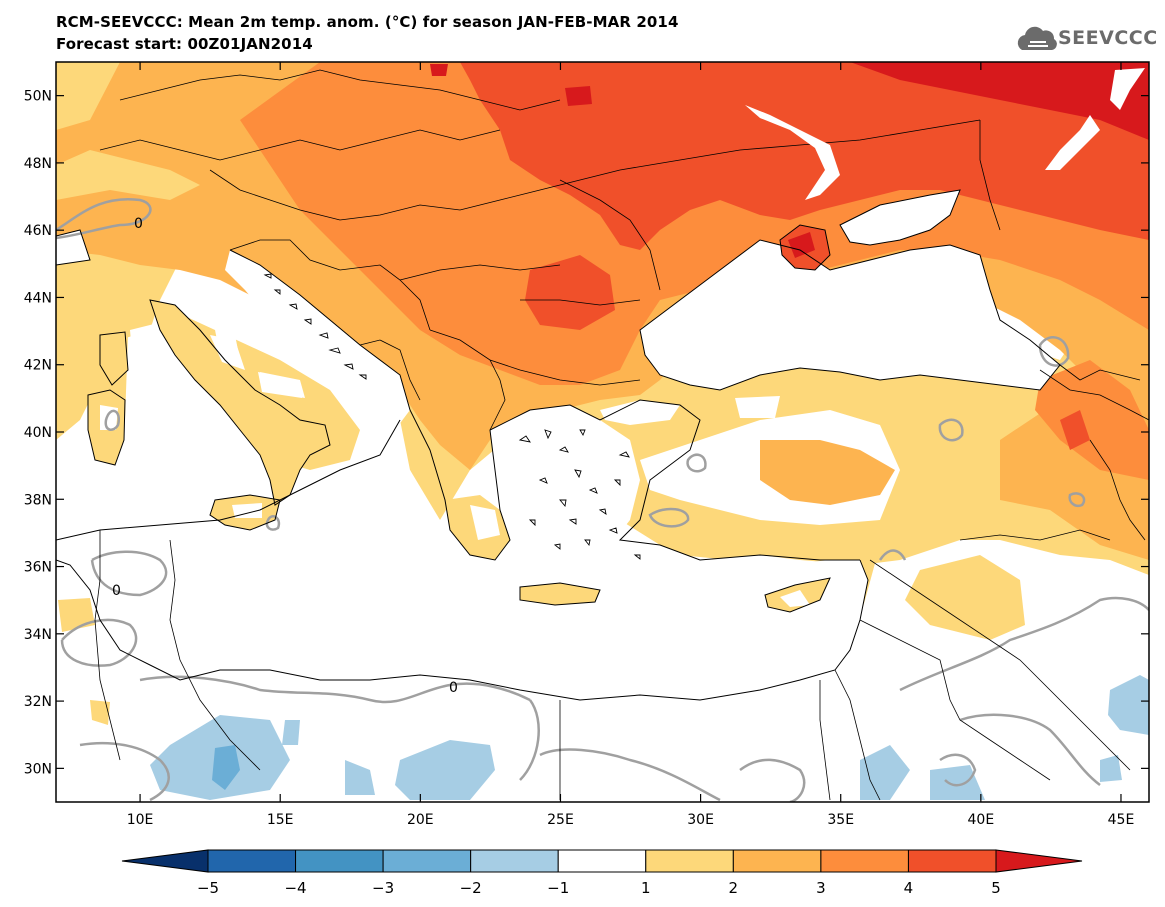 The image size is (1165, 907). I want to click on azov-sea, so click(900, 217).